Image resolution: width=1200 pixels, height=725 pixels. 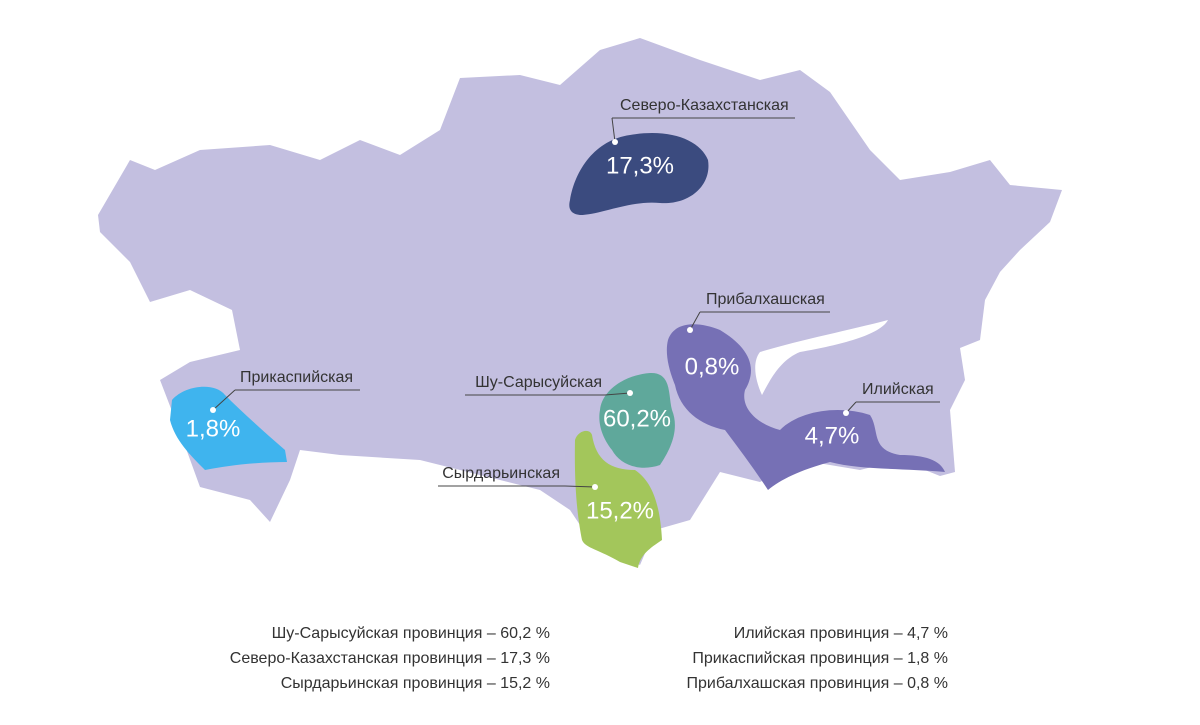 I want to click on lake-balkhash, so click(x=821, y=357).